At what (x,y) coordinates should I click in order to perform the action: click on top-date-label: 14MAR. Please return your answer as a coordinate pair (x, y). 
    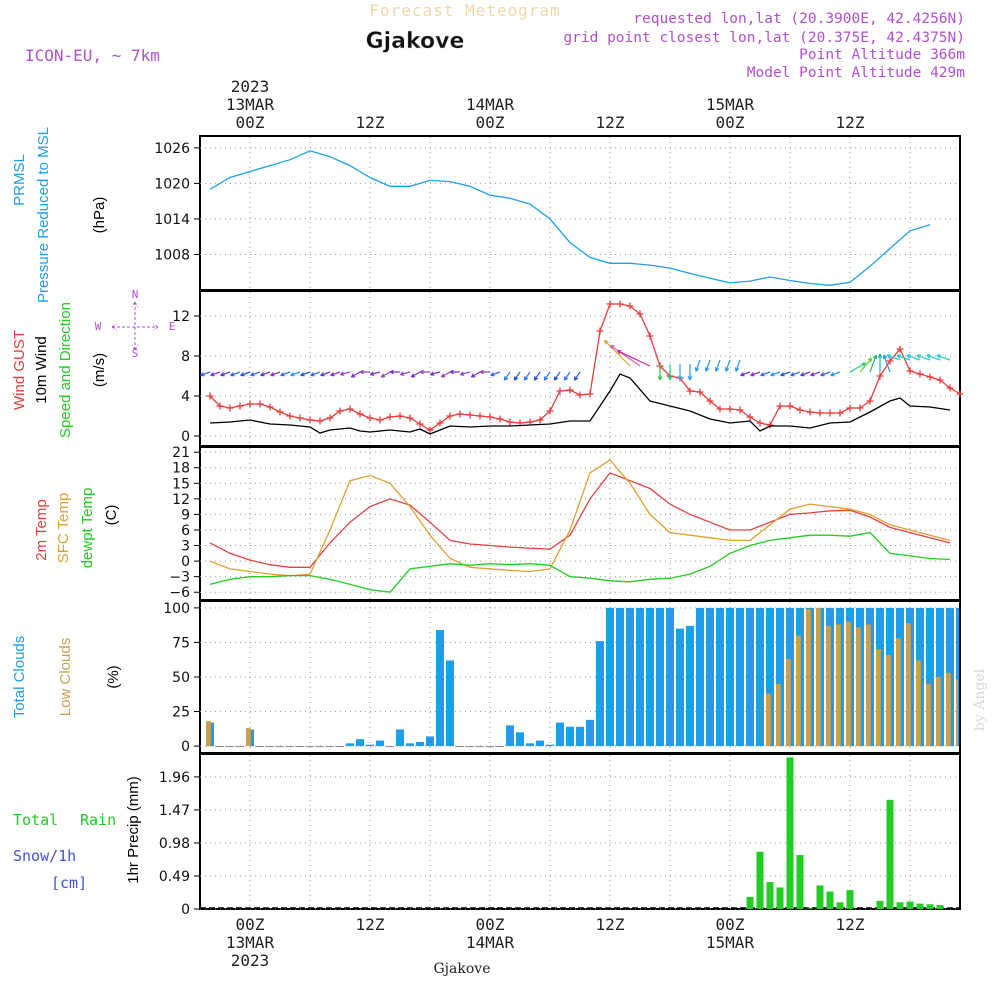
    Looking at the image, I should click on (490, 104).